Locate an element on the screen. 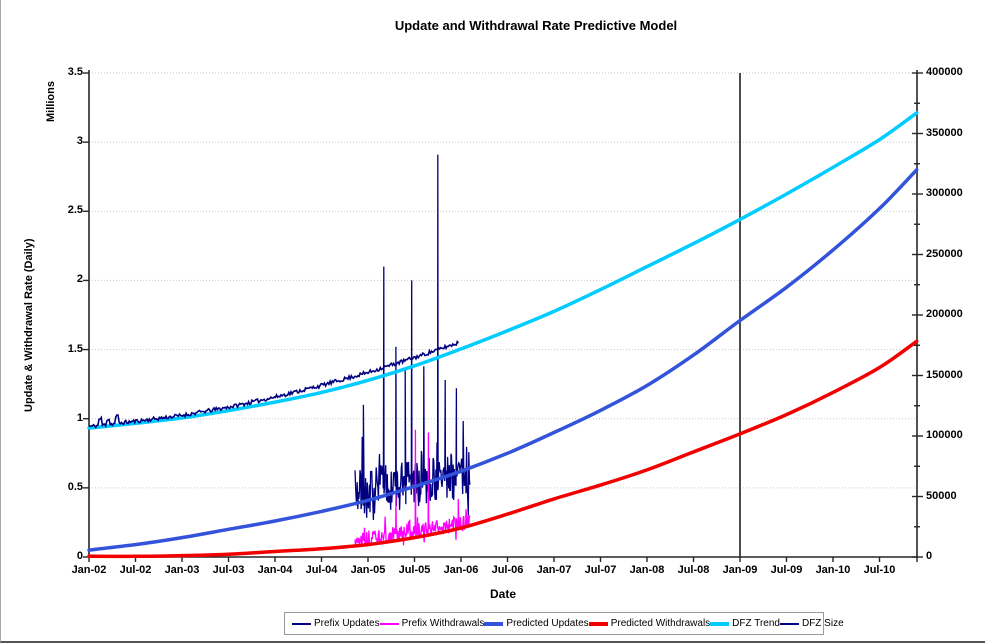 The height and width of the screenshot is (643, 985). x-axis-tick-label: Jul-06 is located at coordinates (507, 570).